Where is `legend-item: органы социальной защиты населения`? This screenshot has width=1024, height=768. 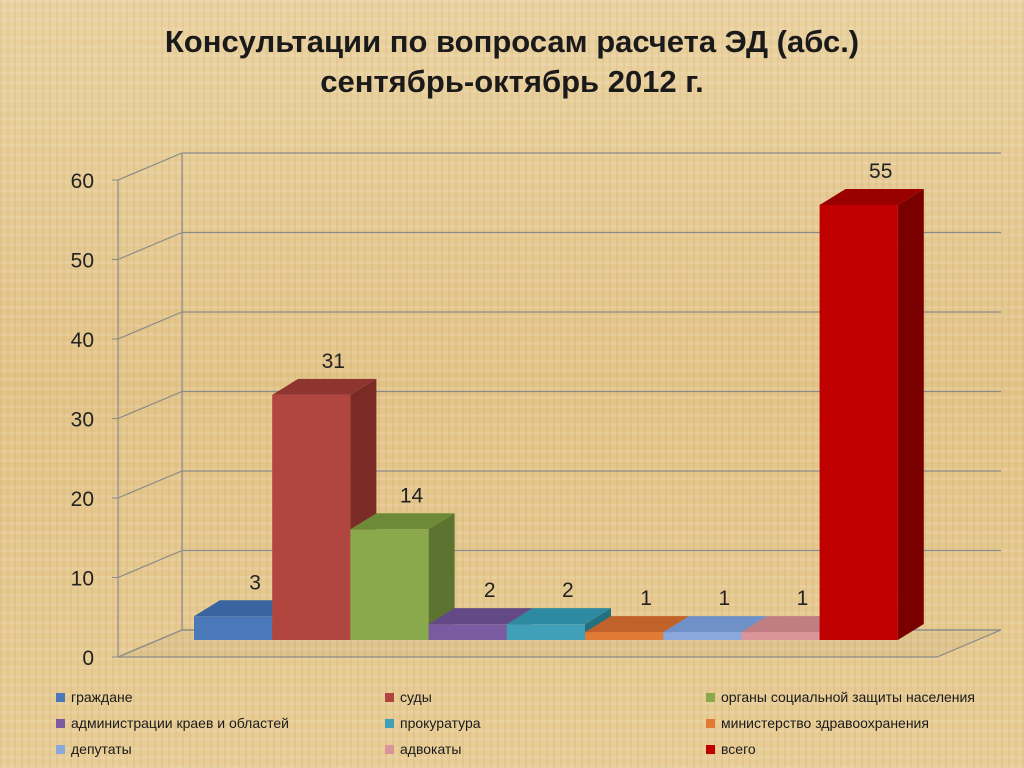 legend-item: органы социальной защиты населения is located at coordinates (840, 697).